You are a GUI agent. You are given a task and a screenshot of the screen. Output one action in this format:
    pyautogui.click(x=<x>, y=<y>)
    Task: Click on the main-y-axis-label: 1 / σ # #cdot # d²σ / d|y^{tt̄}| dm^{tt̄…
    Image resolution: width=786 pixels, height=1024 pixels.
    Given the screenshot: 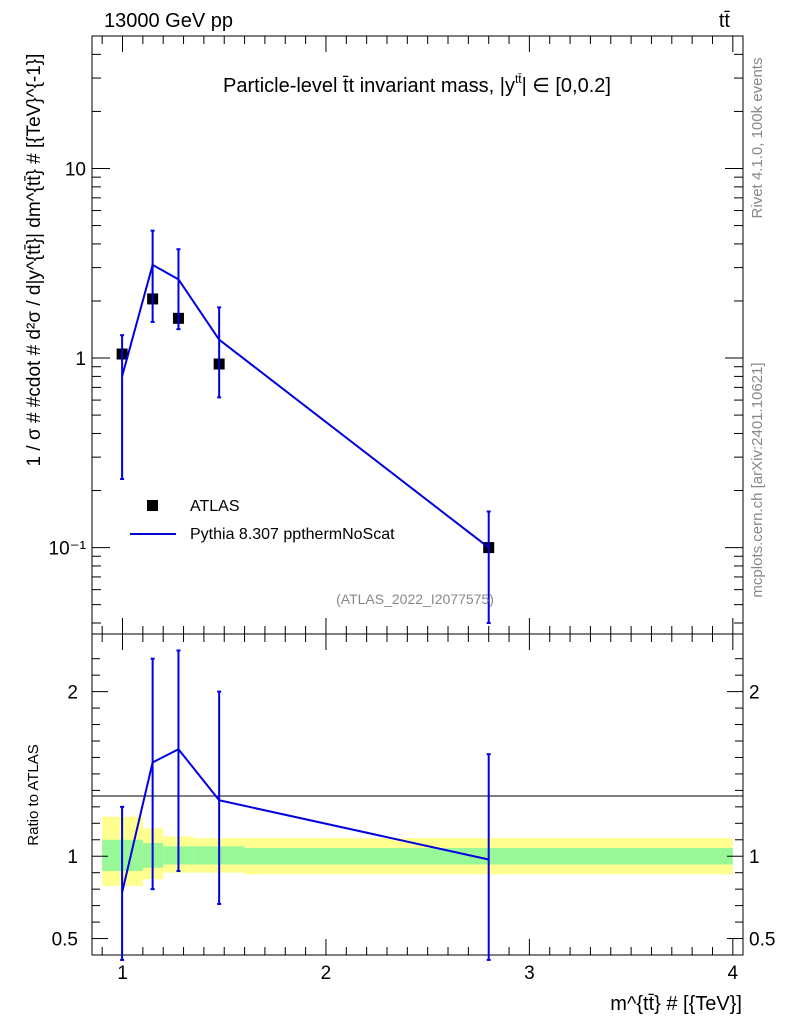 What is the action you would take?
    pyautogui.click(x=34, y=260)
    